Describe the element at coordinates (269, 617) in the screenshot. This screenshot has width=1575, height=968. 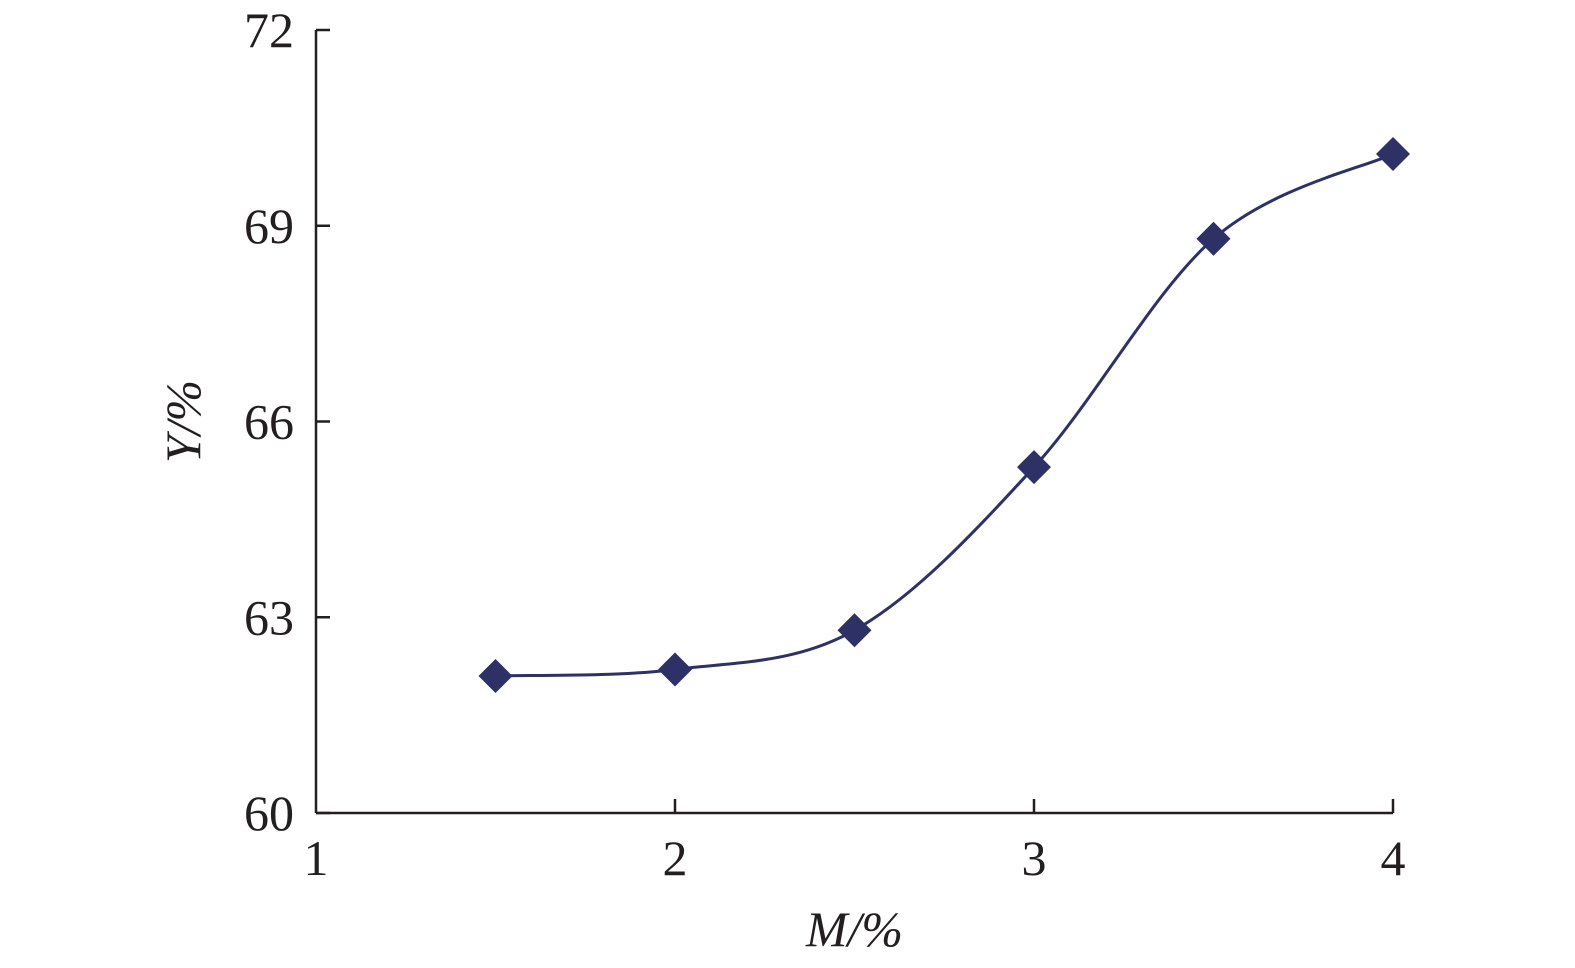
I see `y-tick-label: 63` at that location.